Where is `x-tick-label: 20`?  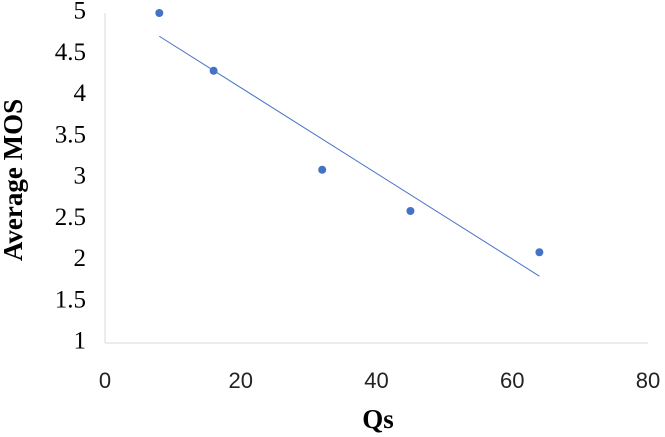
x-tick-label: 20 is located at coordinates (241, 380).